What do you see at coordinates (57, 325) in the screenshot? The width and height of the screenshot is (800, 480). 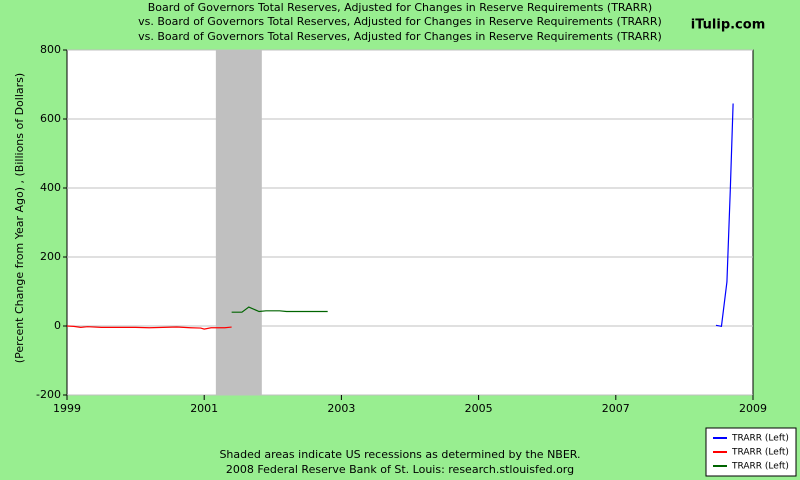 I see `y-tick-label: 0` at bounding box center [57, 325].